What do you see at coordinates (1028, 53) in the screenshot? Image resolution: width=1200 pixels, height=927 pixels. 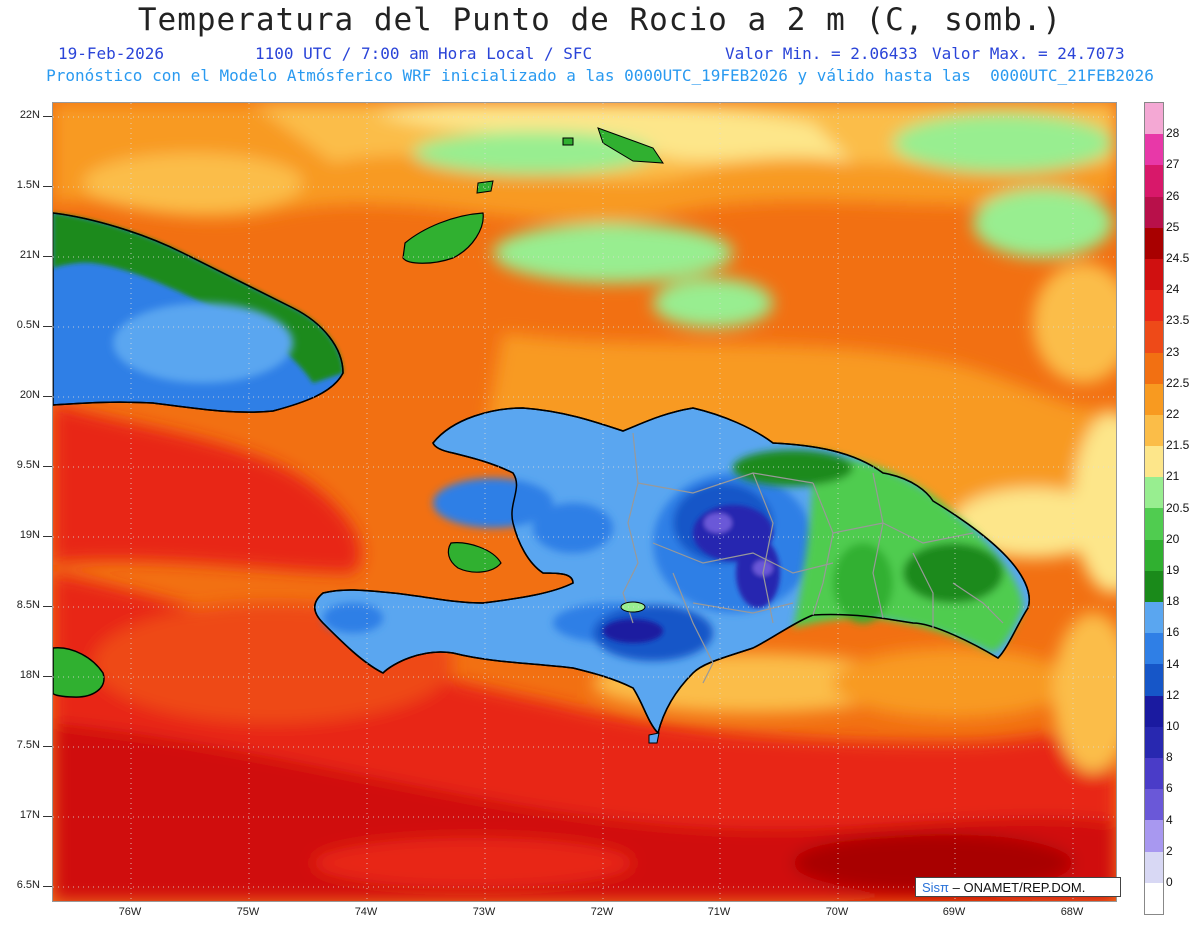 I see `max-value-label: Valor Max. = 24.7073` at bounding box center [1028, 53].